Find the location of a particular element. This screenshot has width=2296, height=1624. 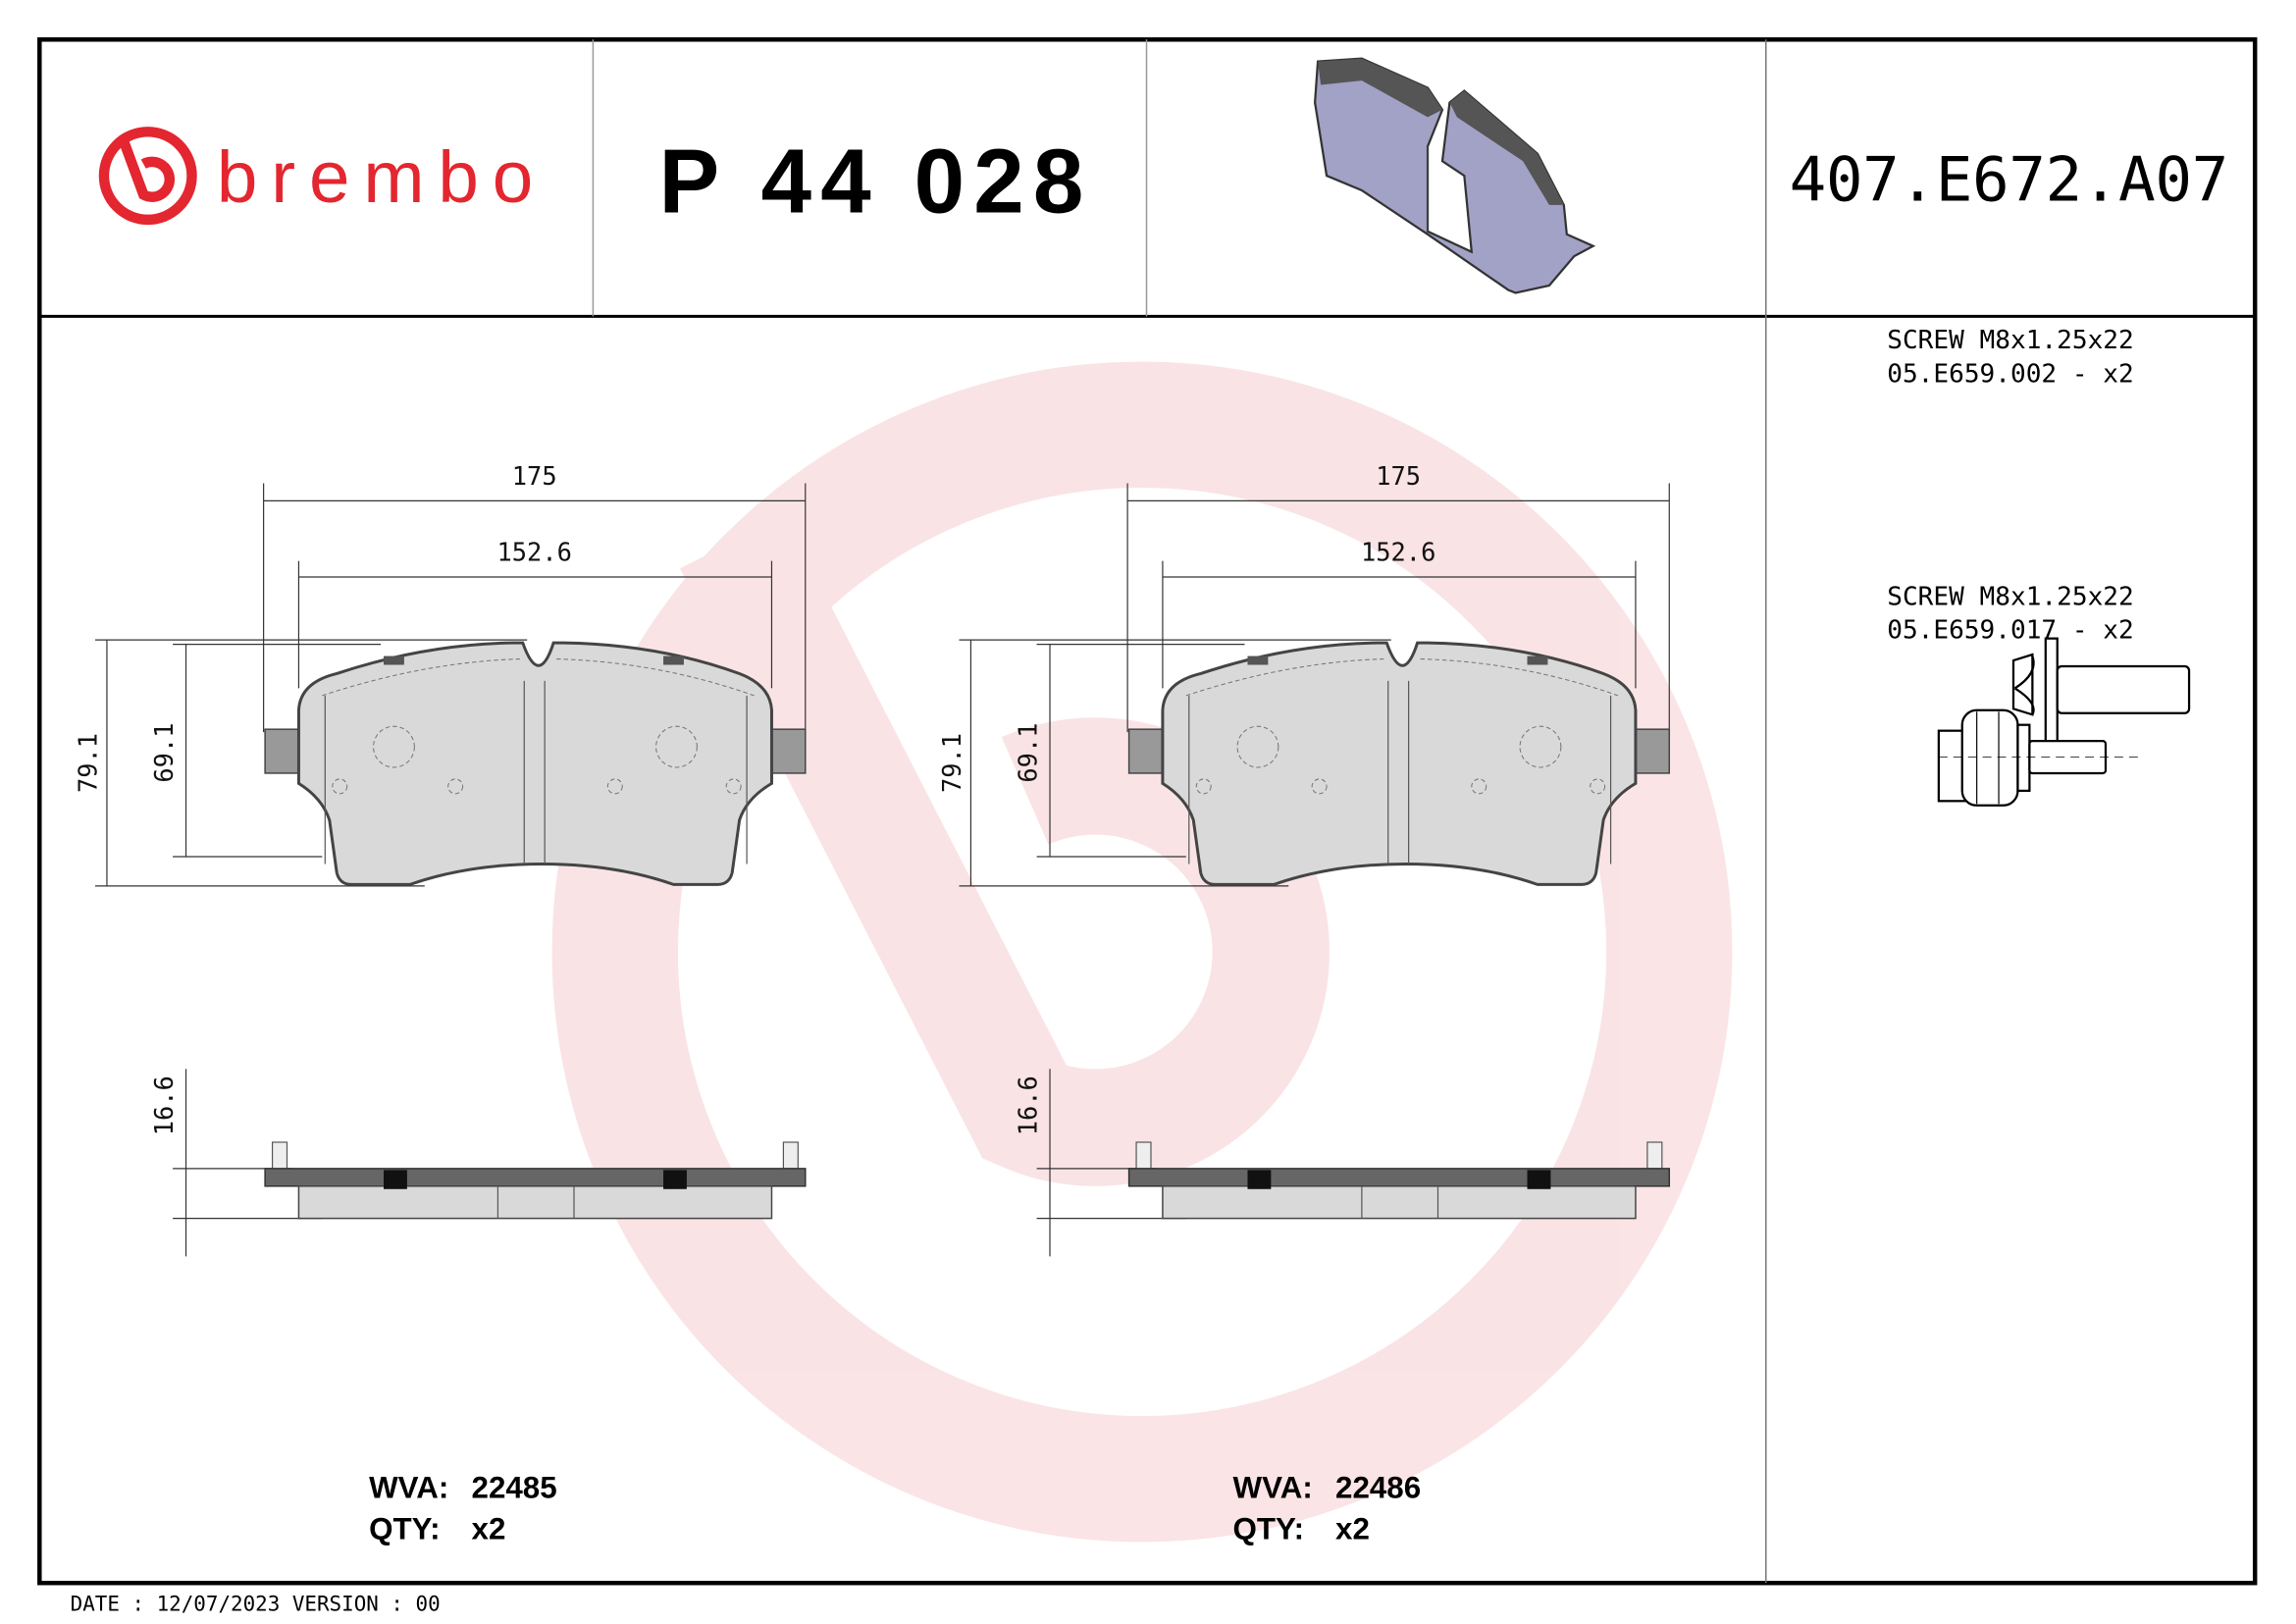

wva-value: 22486 is located at coordinates (1378, 1488).